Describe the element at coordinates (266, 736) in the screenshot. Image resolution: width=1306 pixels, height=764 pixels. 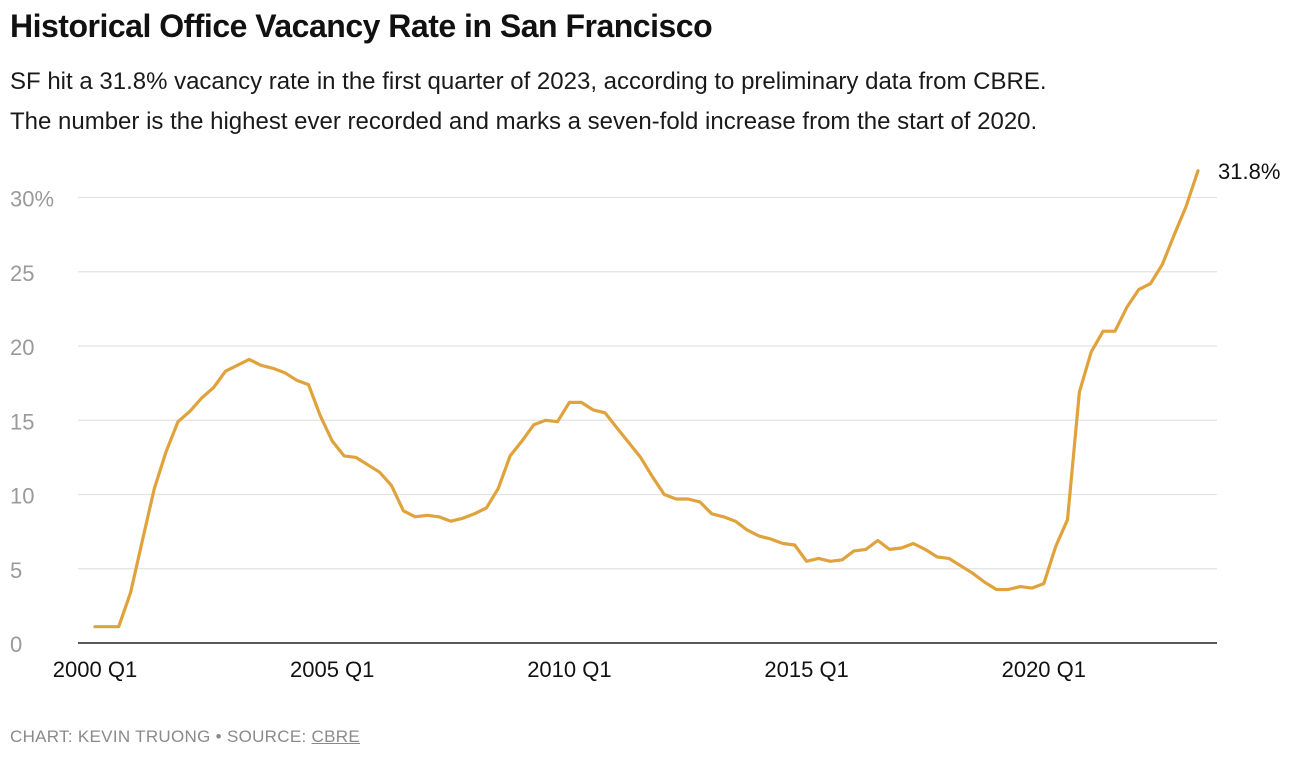
I see `source-prefix: SOURCE:` at that location.